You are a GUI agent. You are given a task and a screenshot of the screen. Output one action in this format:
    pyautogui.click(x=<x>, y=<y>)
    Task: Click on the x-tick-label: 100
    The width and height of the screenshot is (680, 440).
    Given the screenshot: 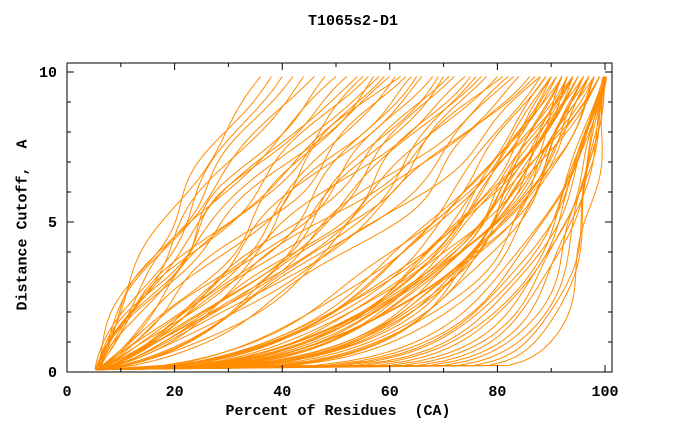 What is the action you would take?
    pyautogui.click(x=604, y=392)
    